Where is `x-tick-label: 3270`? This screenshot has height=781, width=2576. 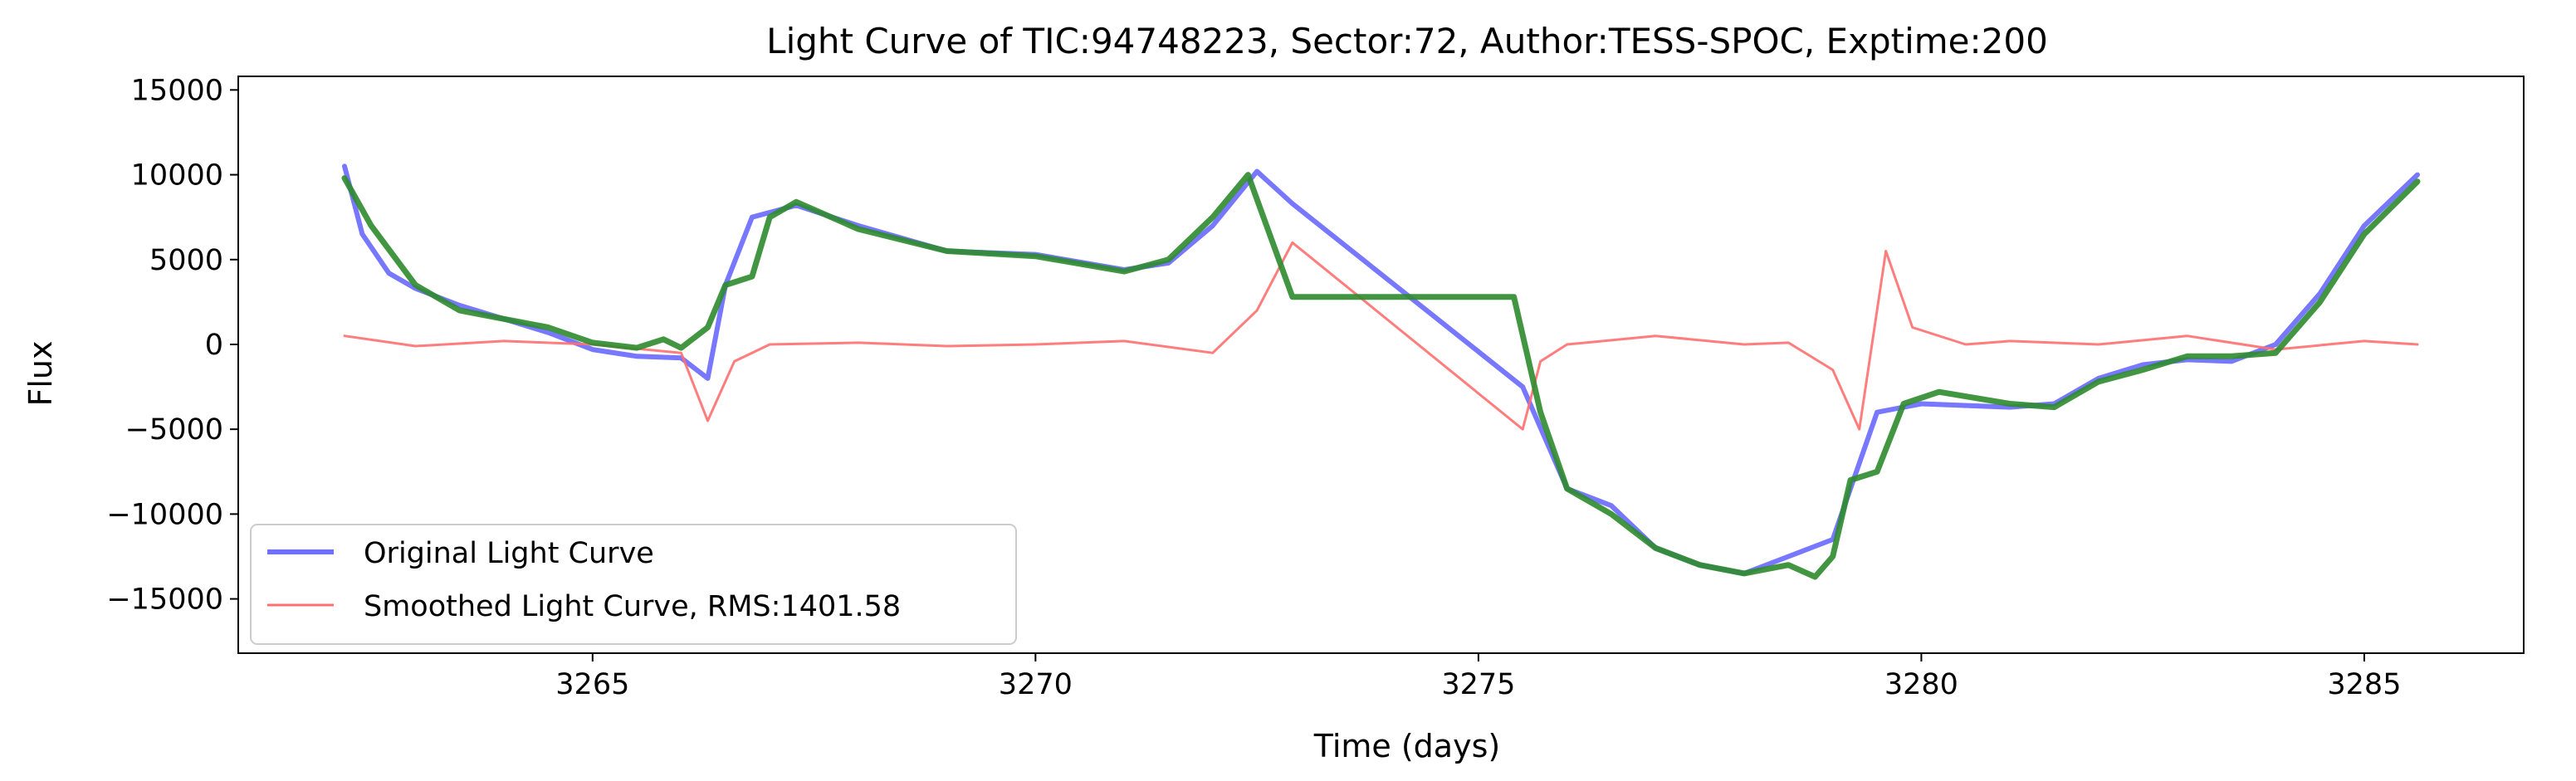
x-tick-label: 3270 is located at coordinates (1036, 684).